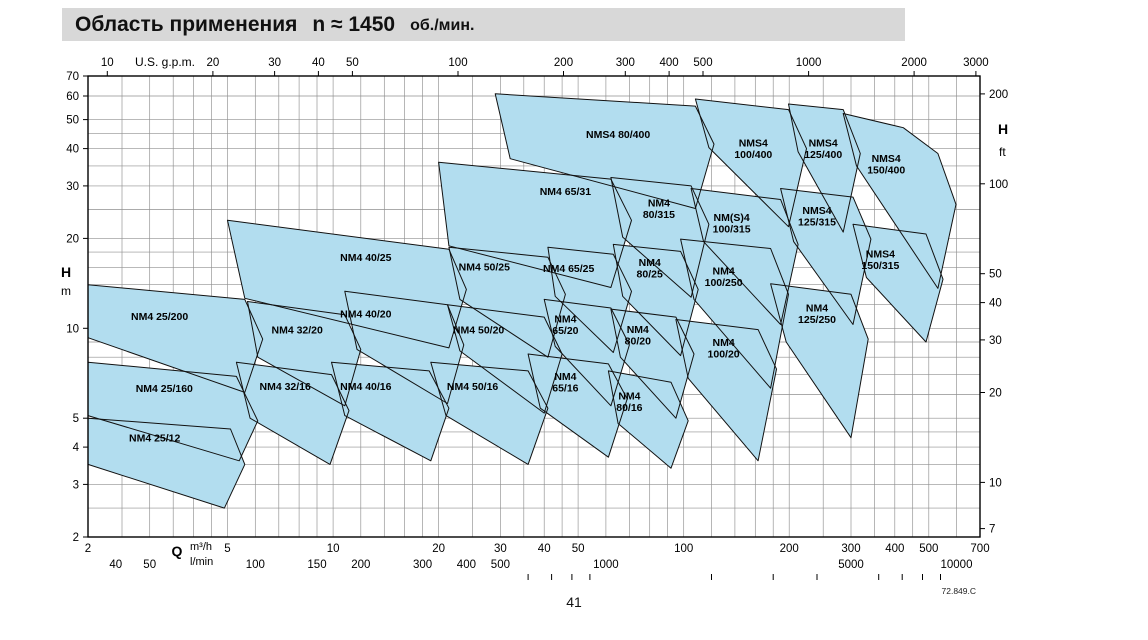  I want to click on right-axis-tick-label: 7, so click(992, 530).